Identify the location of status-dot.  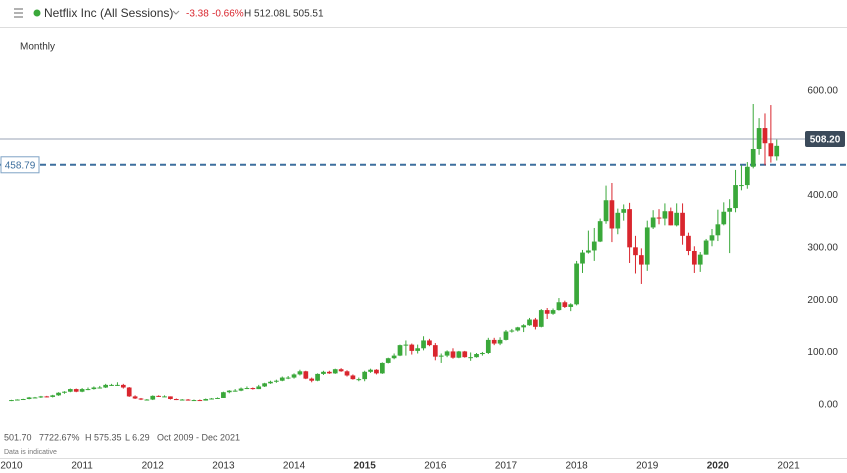
(37, 13).